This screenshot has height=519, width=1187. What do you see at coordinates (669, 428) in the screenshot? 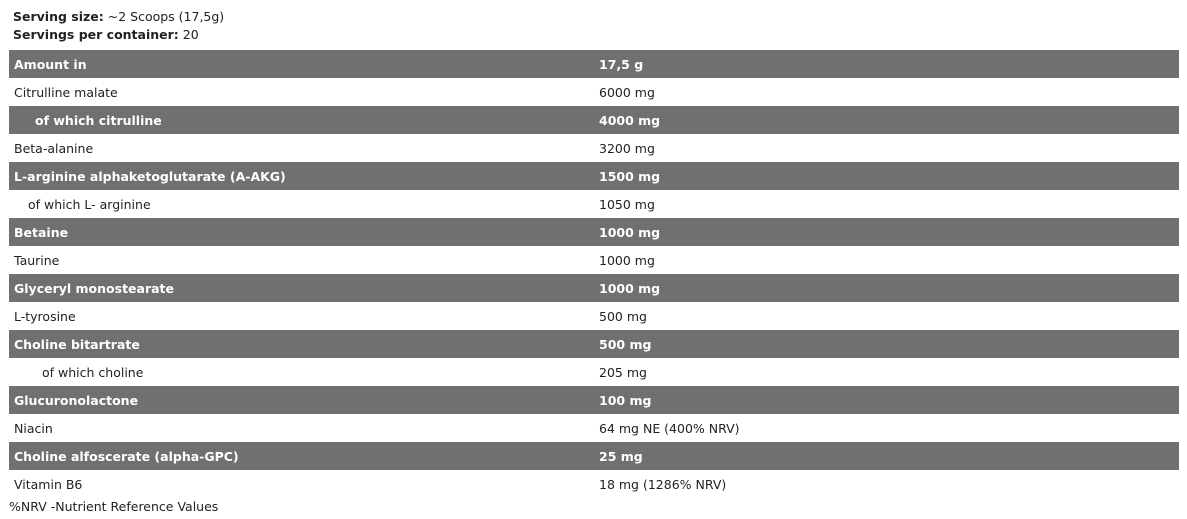
I see `ingredient-amount: 64 mg NE (400% NRV)` at bounding box center [669, 428].